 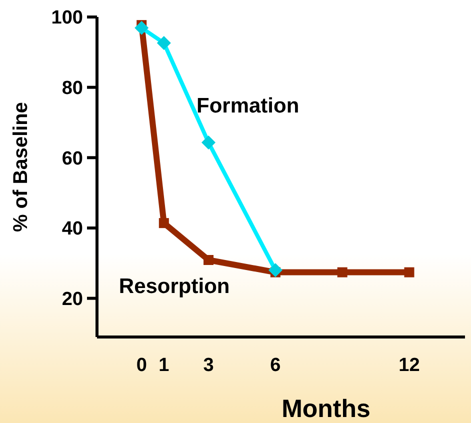 What do you see at coordinates (141, 365) in the screenshot?
I see `x-tick-label: 0` at bounding box center [141, 365].